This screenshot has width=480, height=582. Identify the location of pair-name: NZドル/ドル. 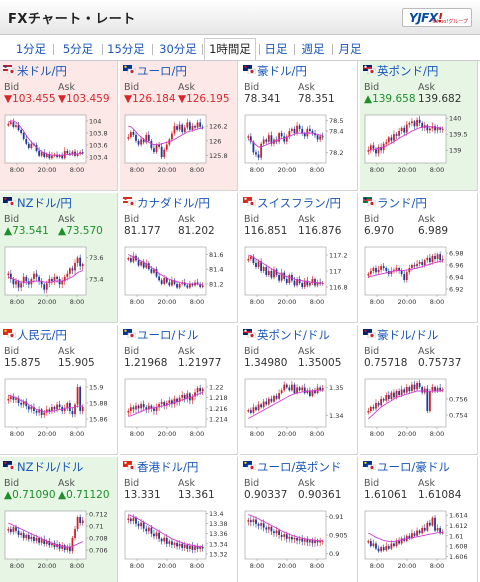
(50, 467).